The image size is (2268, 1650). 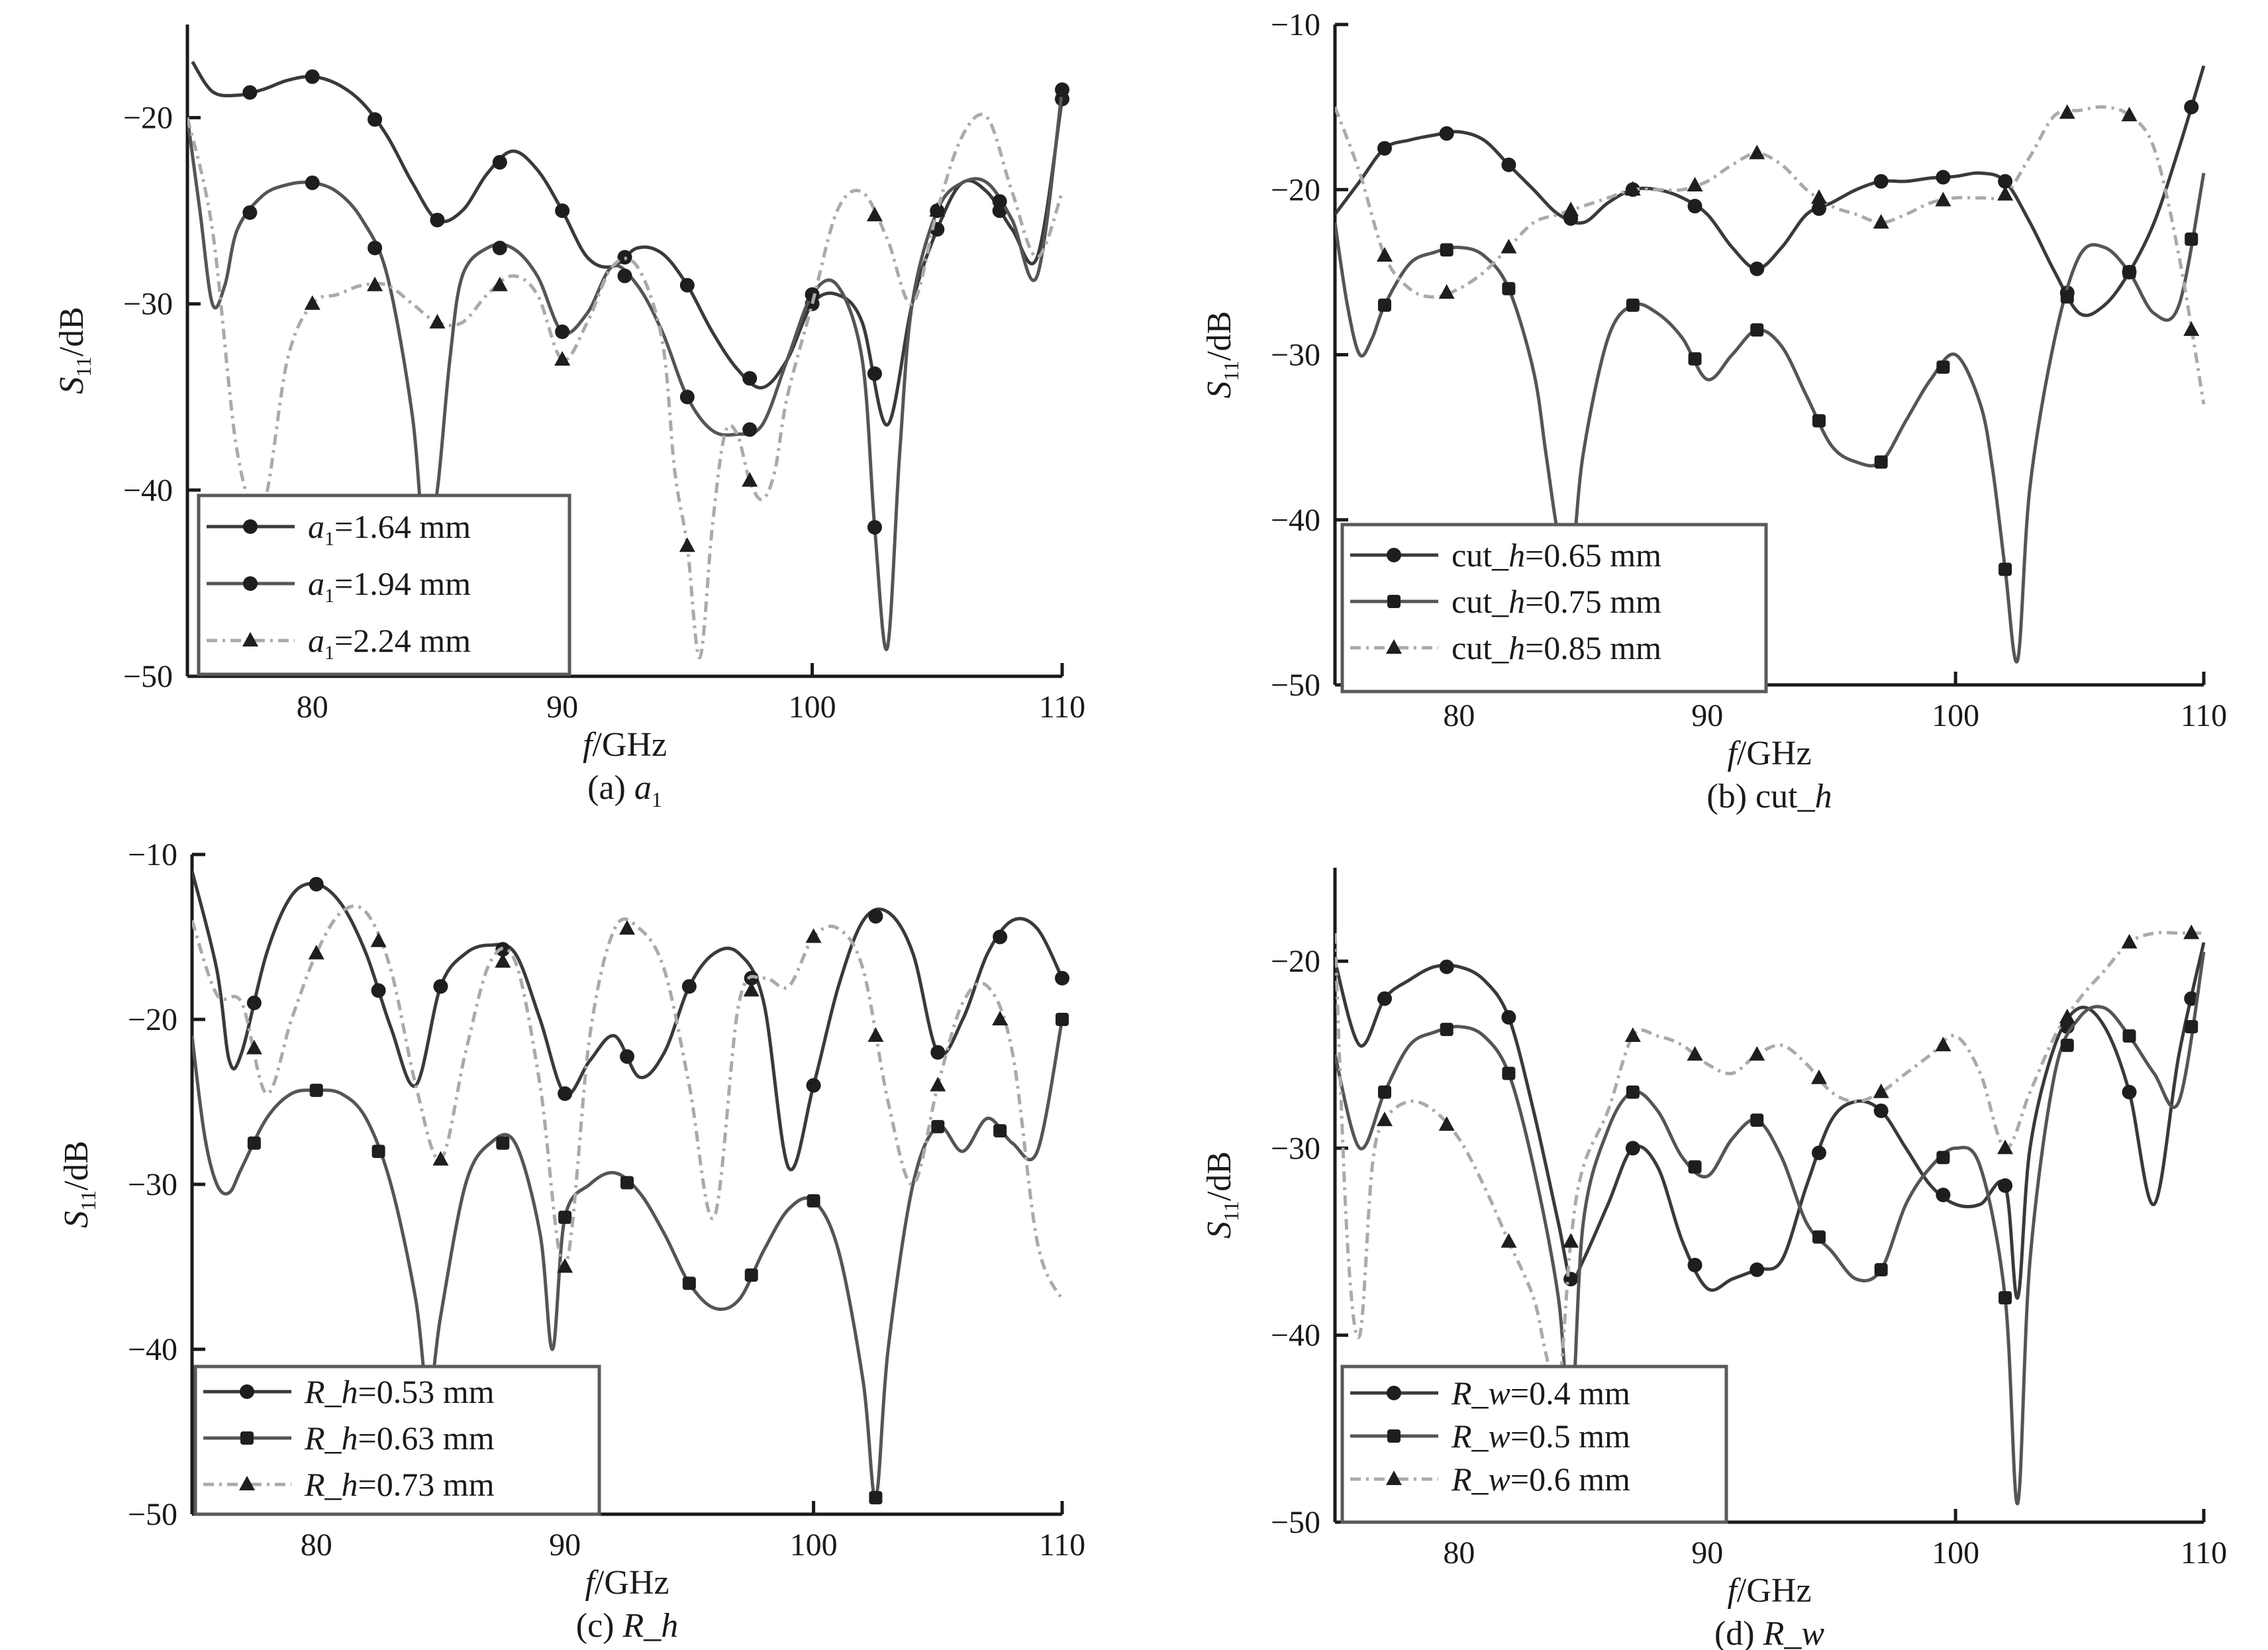 I want to click on legend-label: cut_h=0.75 mm, so click(x=1557, y=602).